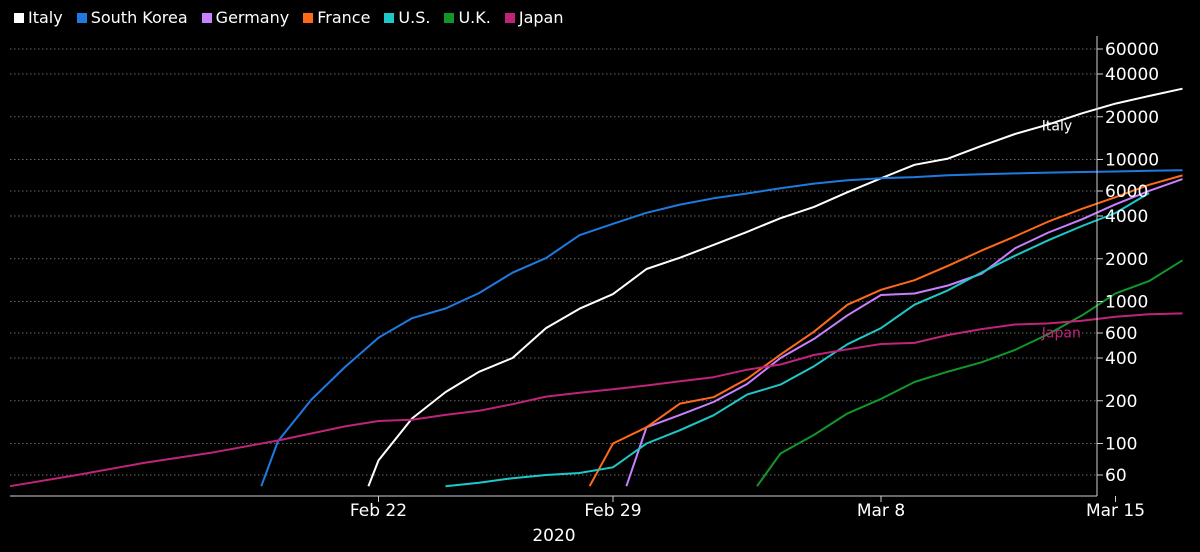  I want to click on legend-item-italy: Italy, so click(38, 18).